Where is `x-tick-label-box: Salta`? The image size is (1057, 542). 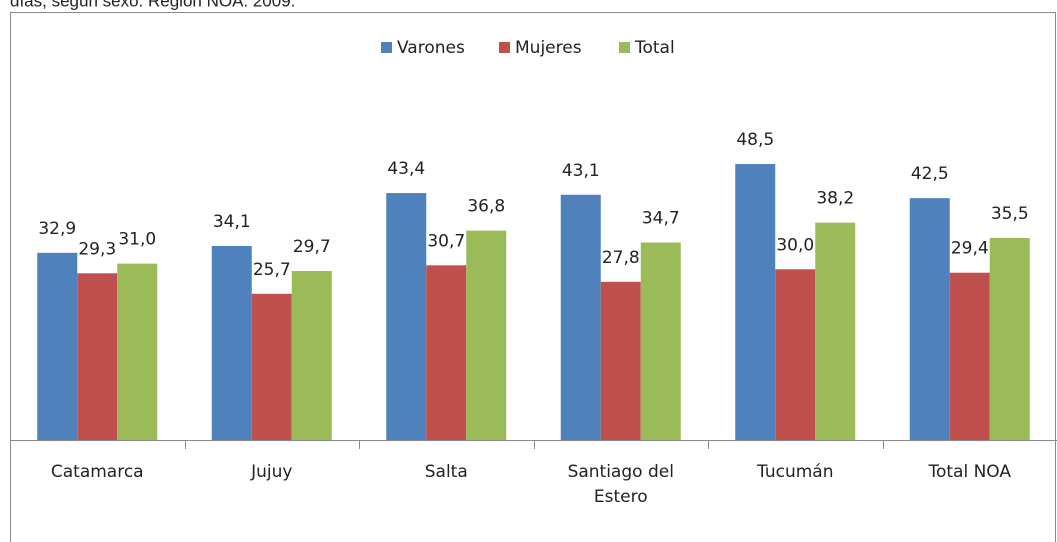
x-tick-label-box: Salta is located at coordinates (446, 472).